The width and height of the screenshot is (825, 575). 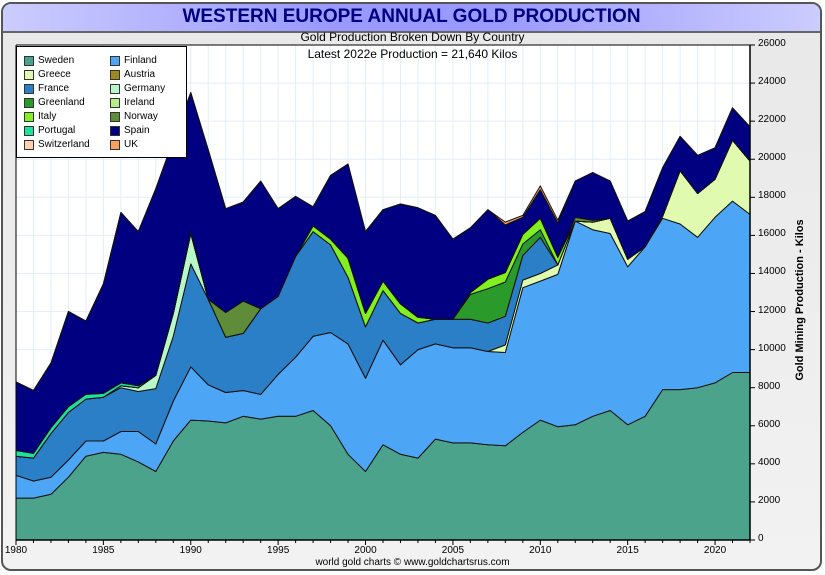 I want to click on legend-label: Austria, so click(x=140, y=74).